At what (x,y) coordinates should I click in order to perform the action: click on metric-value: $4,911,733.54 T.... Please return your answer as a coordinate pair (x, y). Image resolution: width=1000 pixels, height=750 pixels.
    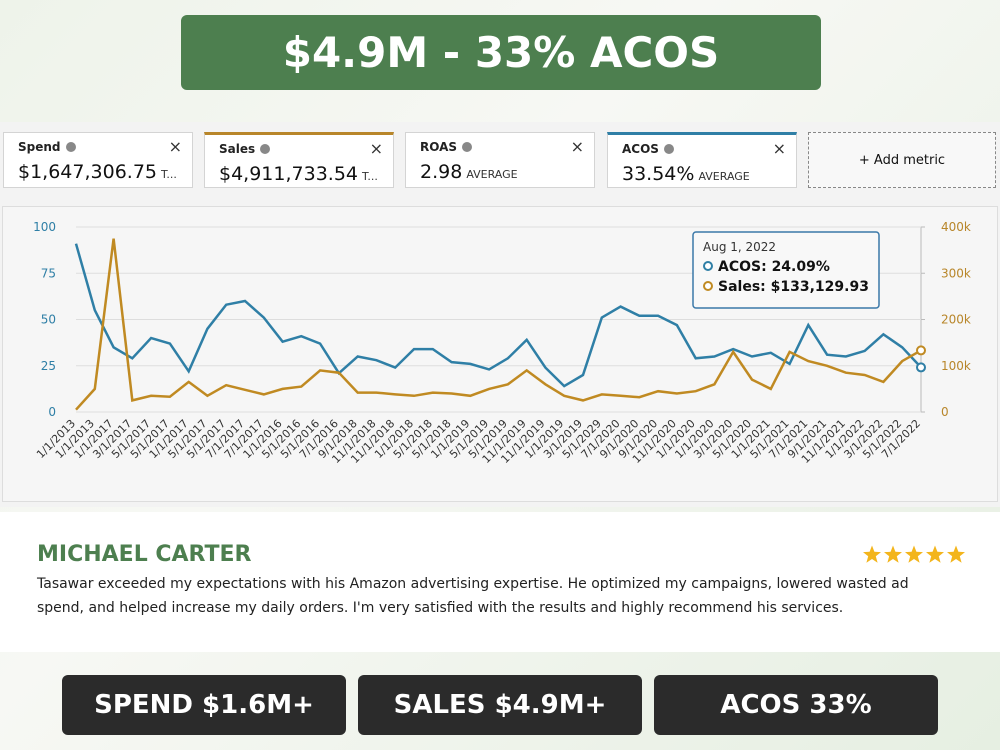
    Looking at the image, I should click on (298, 174).